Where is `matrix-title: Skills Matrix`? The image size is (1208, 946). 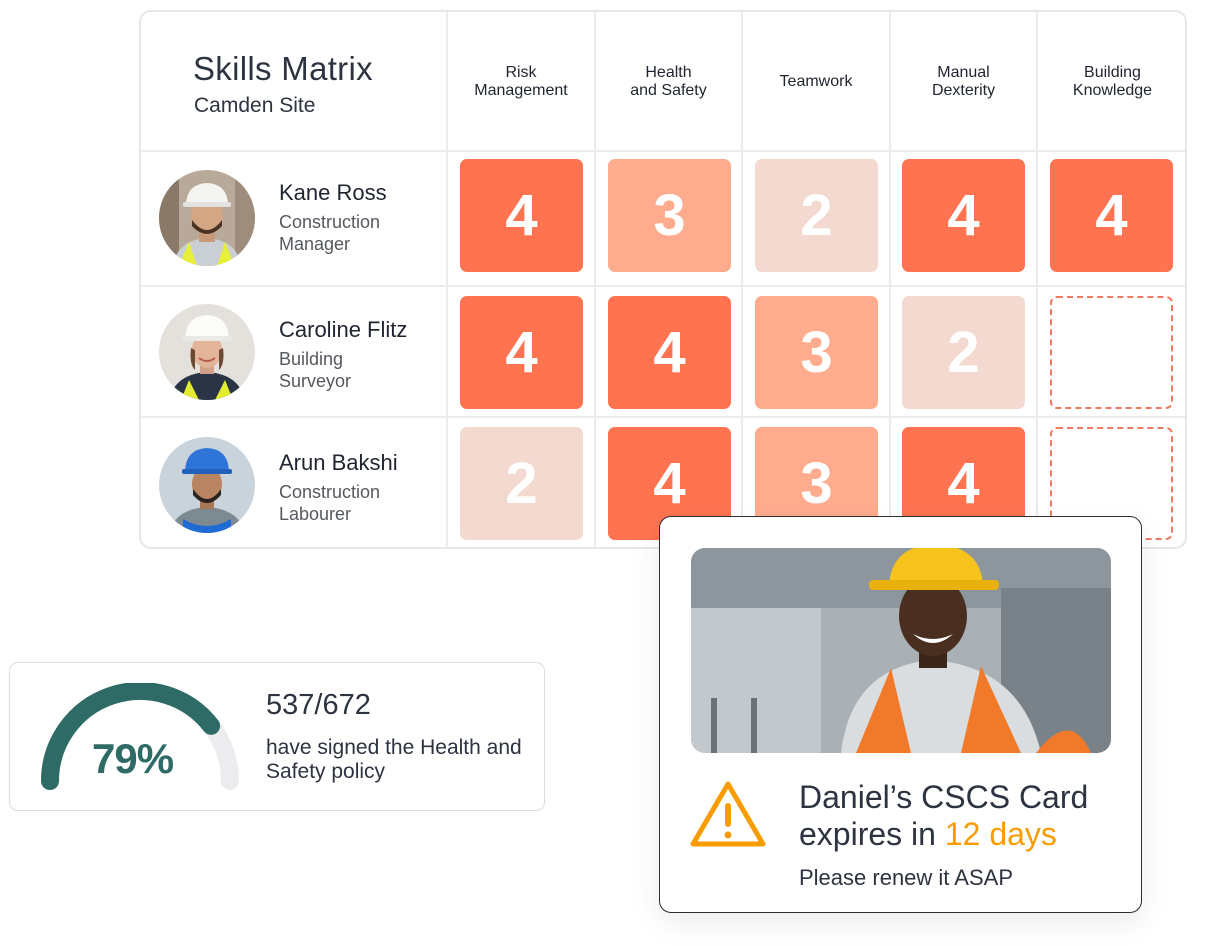
matrix-title: Skills Matrix is located at coordinates (283, 68).